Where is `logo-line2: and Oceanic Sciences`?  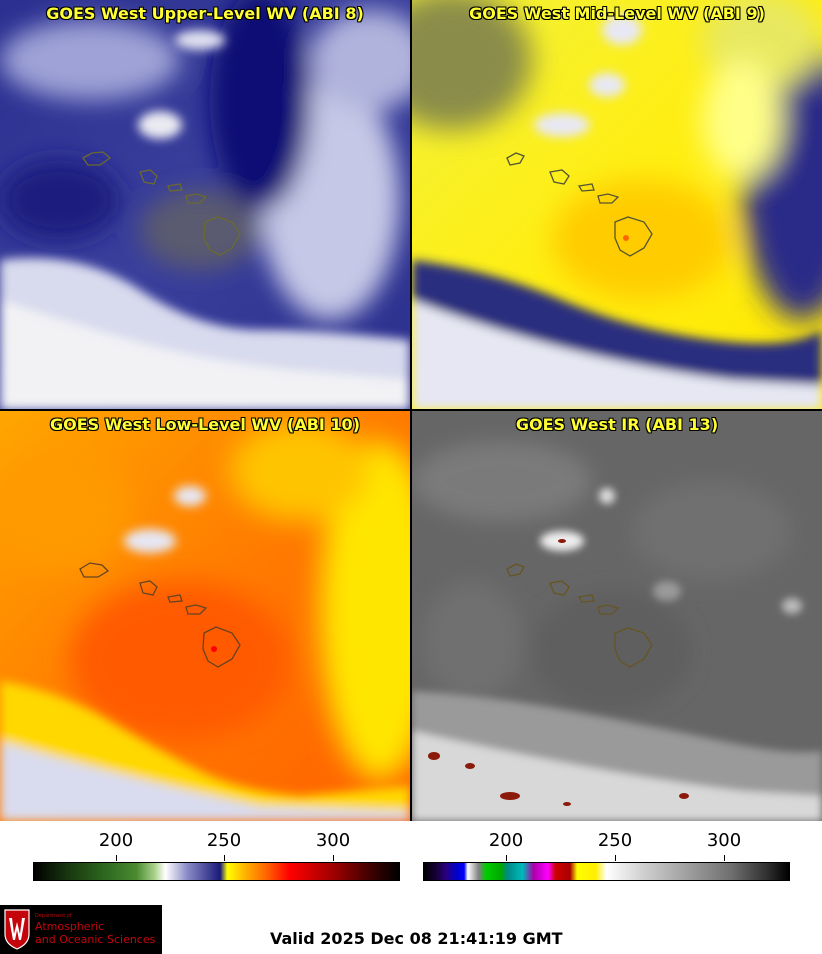 logo-line2: and Oceanic Sciences is located at coordinates (95, 939).